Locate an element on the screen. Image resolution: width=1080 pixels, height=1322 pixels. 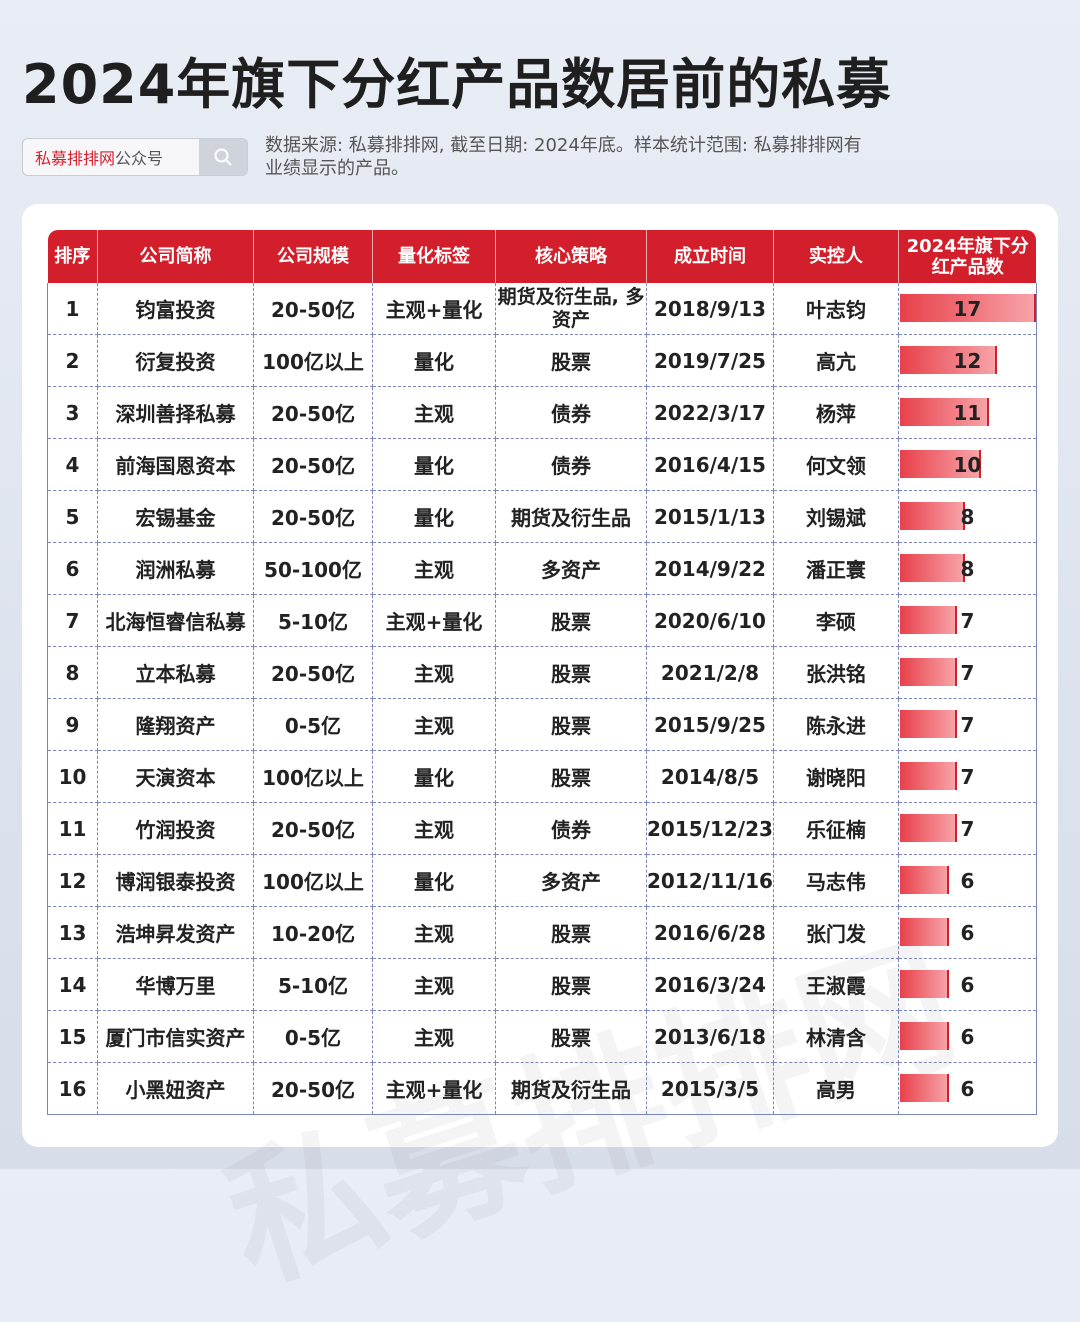
cell-company: 衍复投资 is located at coordinates (175, 360).